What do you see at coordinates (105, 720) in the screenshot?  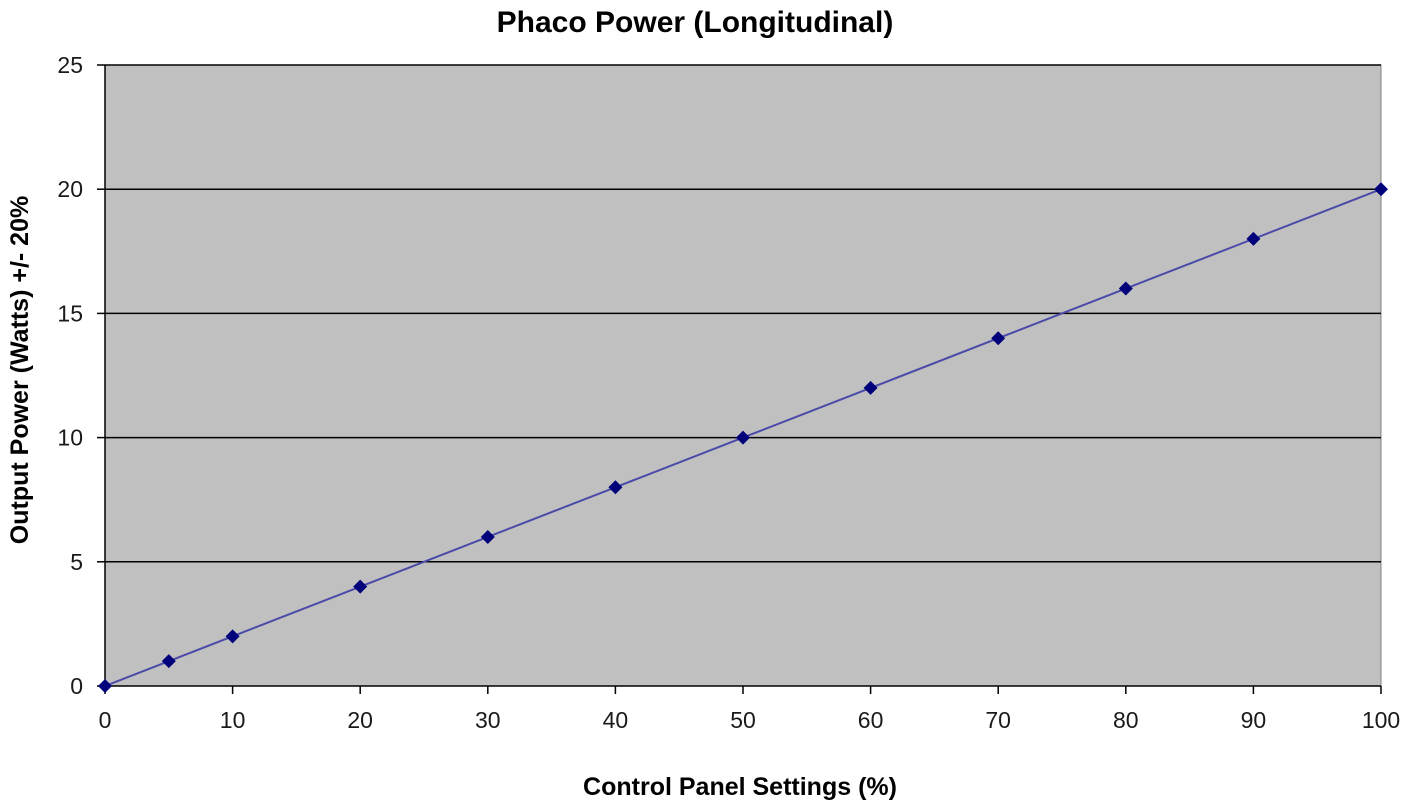 I see `x-tick-label-0: 0` at bounding box center [105, 720].